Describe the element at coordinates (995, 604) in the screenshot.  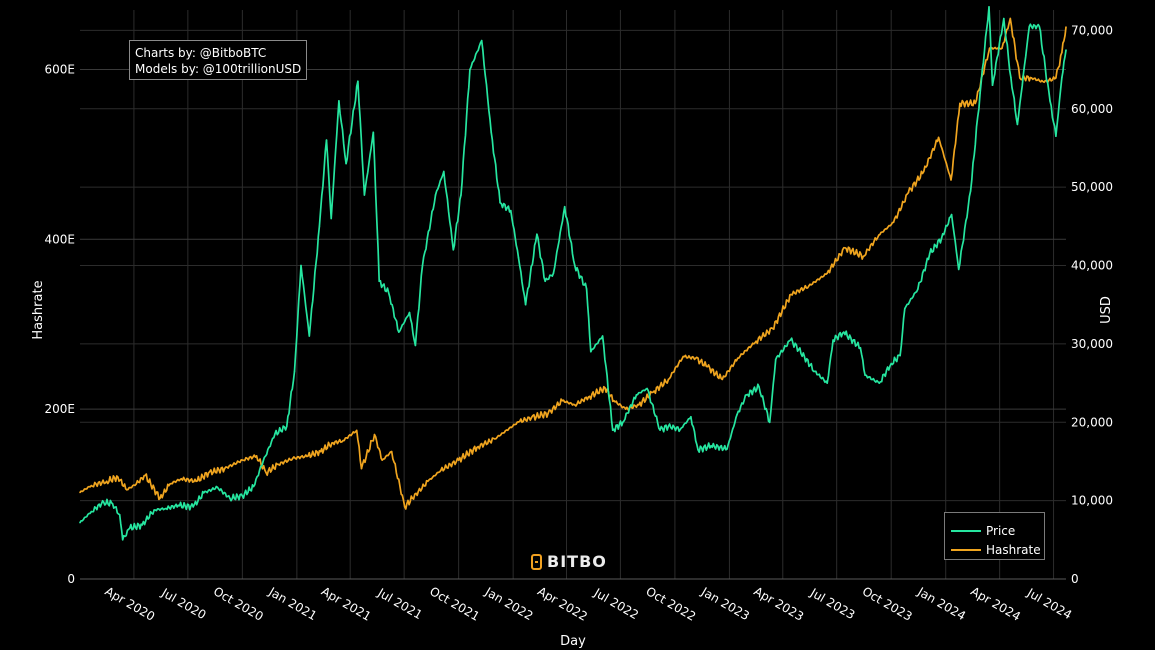
I see `x-tick-label: Apr 2024` at that location.